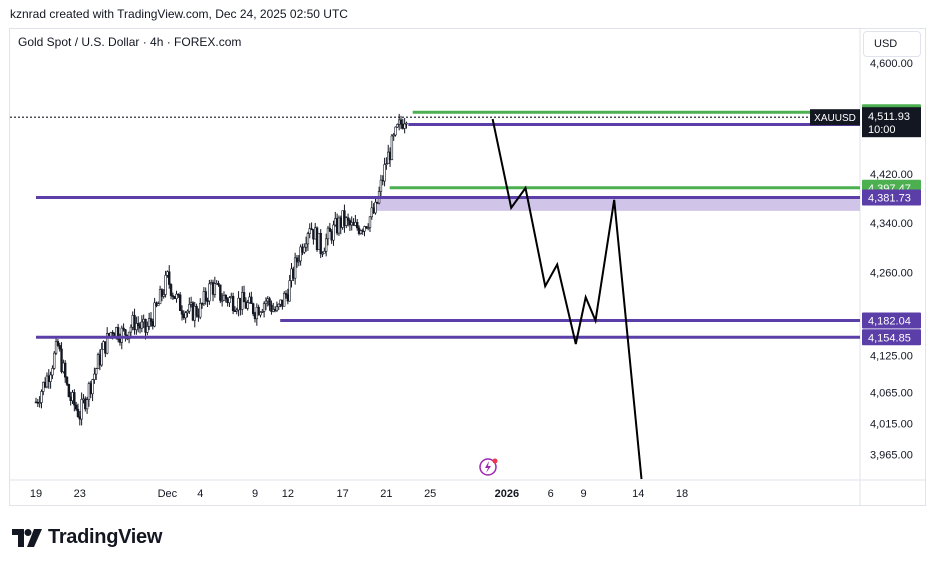  What do you see at coordinates (682, 494) in the screenshot?
I see `x-tick-label: 18` at bounding box center [682, 494].